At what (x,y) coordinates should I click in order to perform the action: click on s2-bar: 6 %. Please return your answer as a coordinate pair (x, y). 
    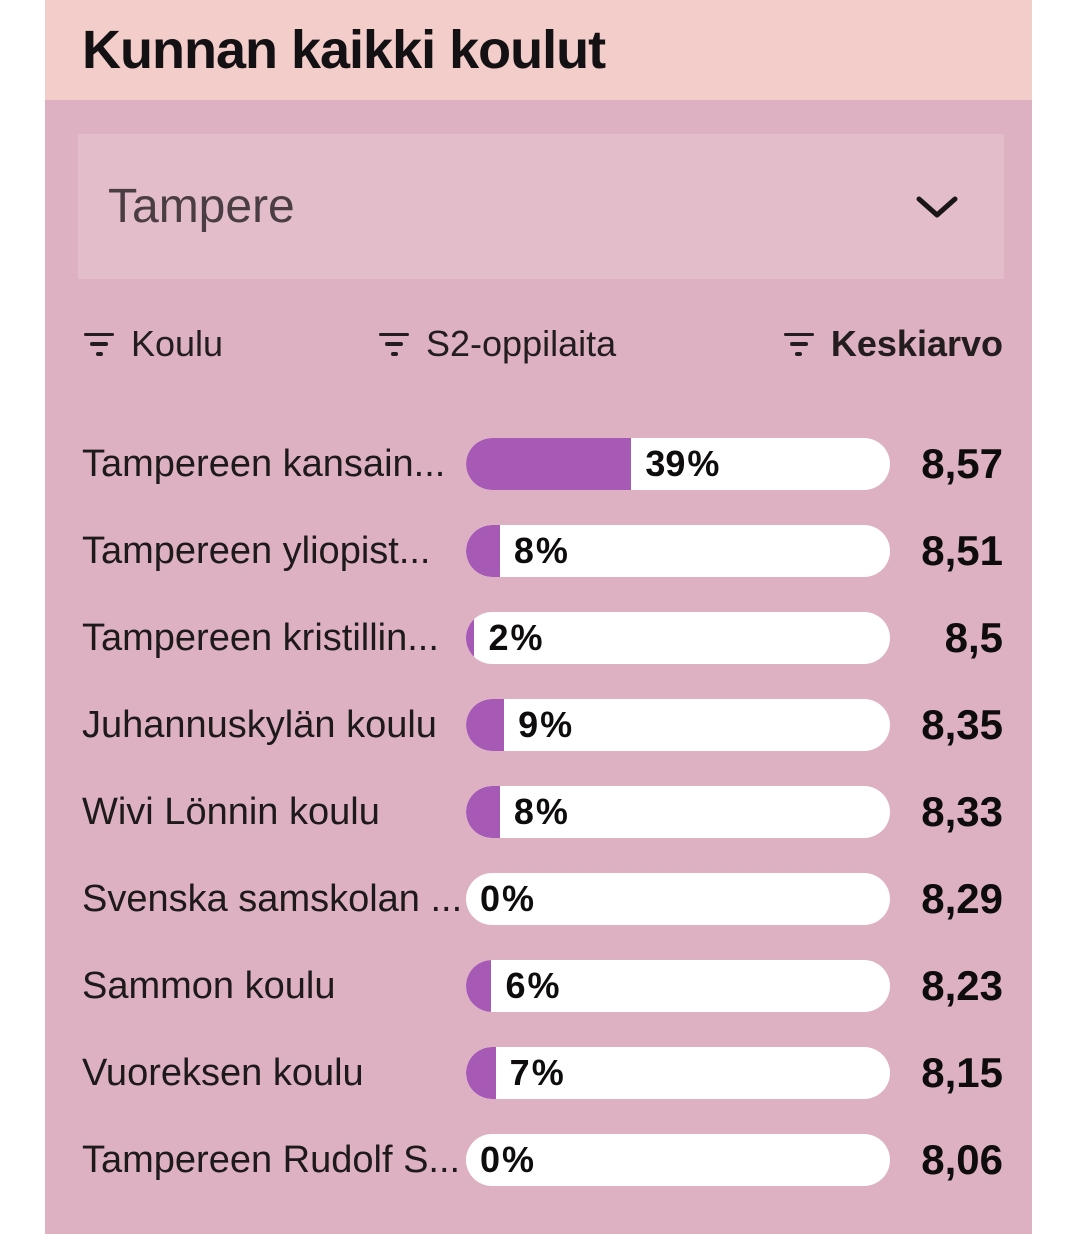
    Looking at the image, I should click on (678, 986).